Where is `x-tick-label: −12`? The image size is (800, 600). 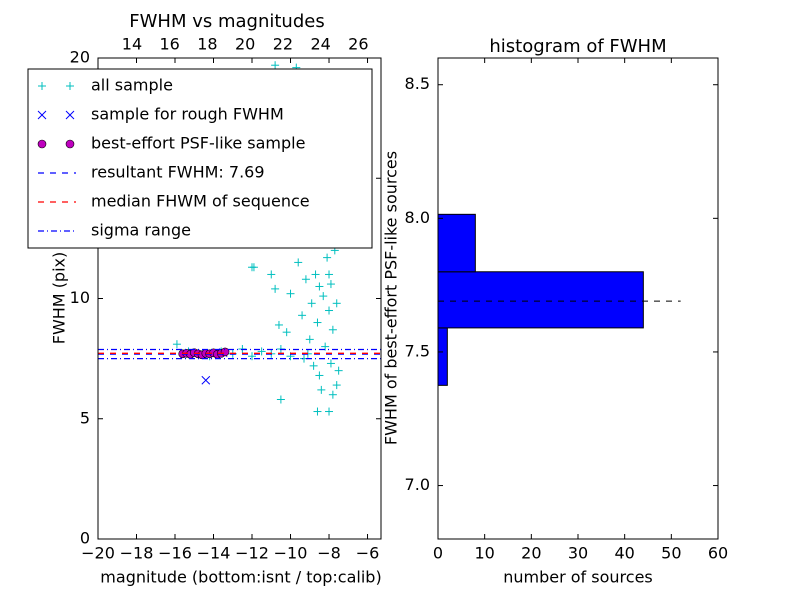
x-tick-label: −12 is located at coordinates (252, 553).